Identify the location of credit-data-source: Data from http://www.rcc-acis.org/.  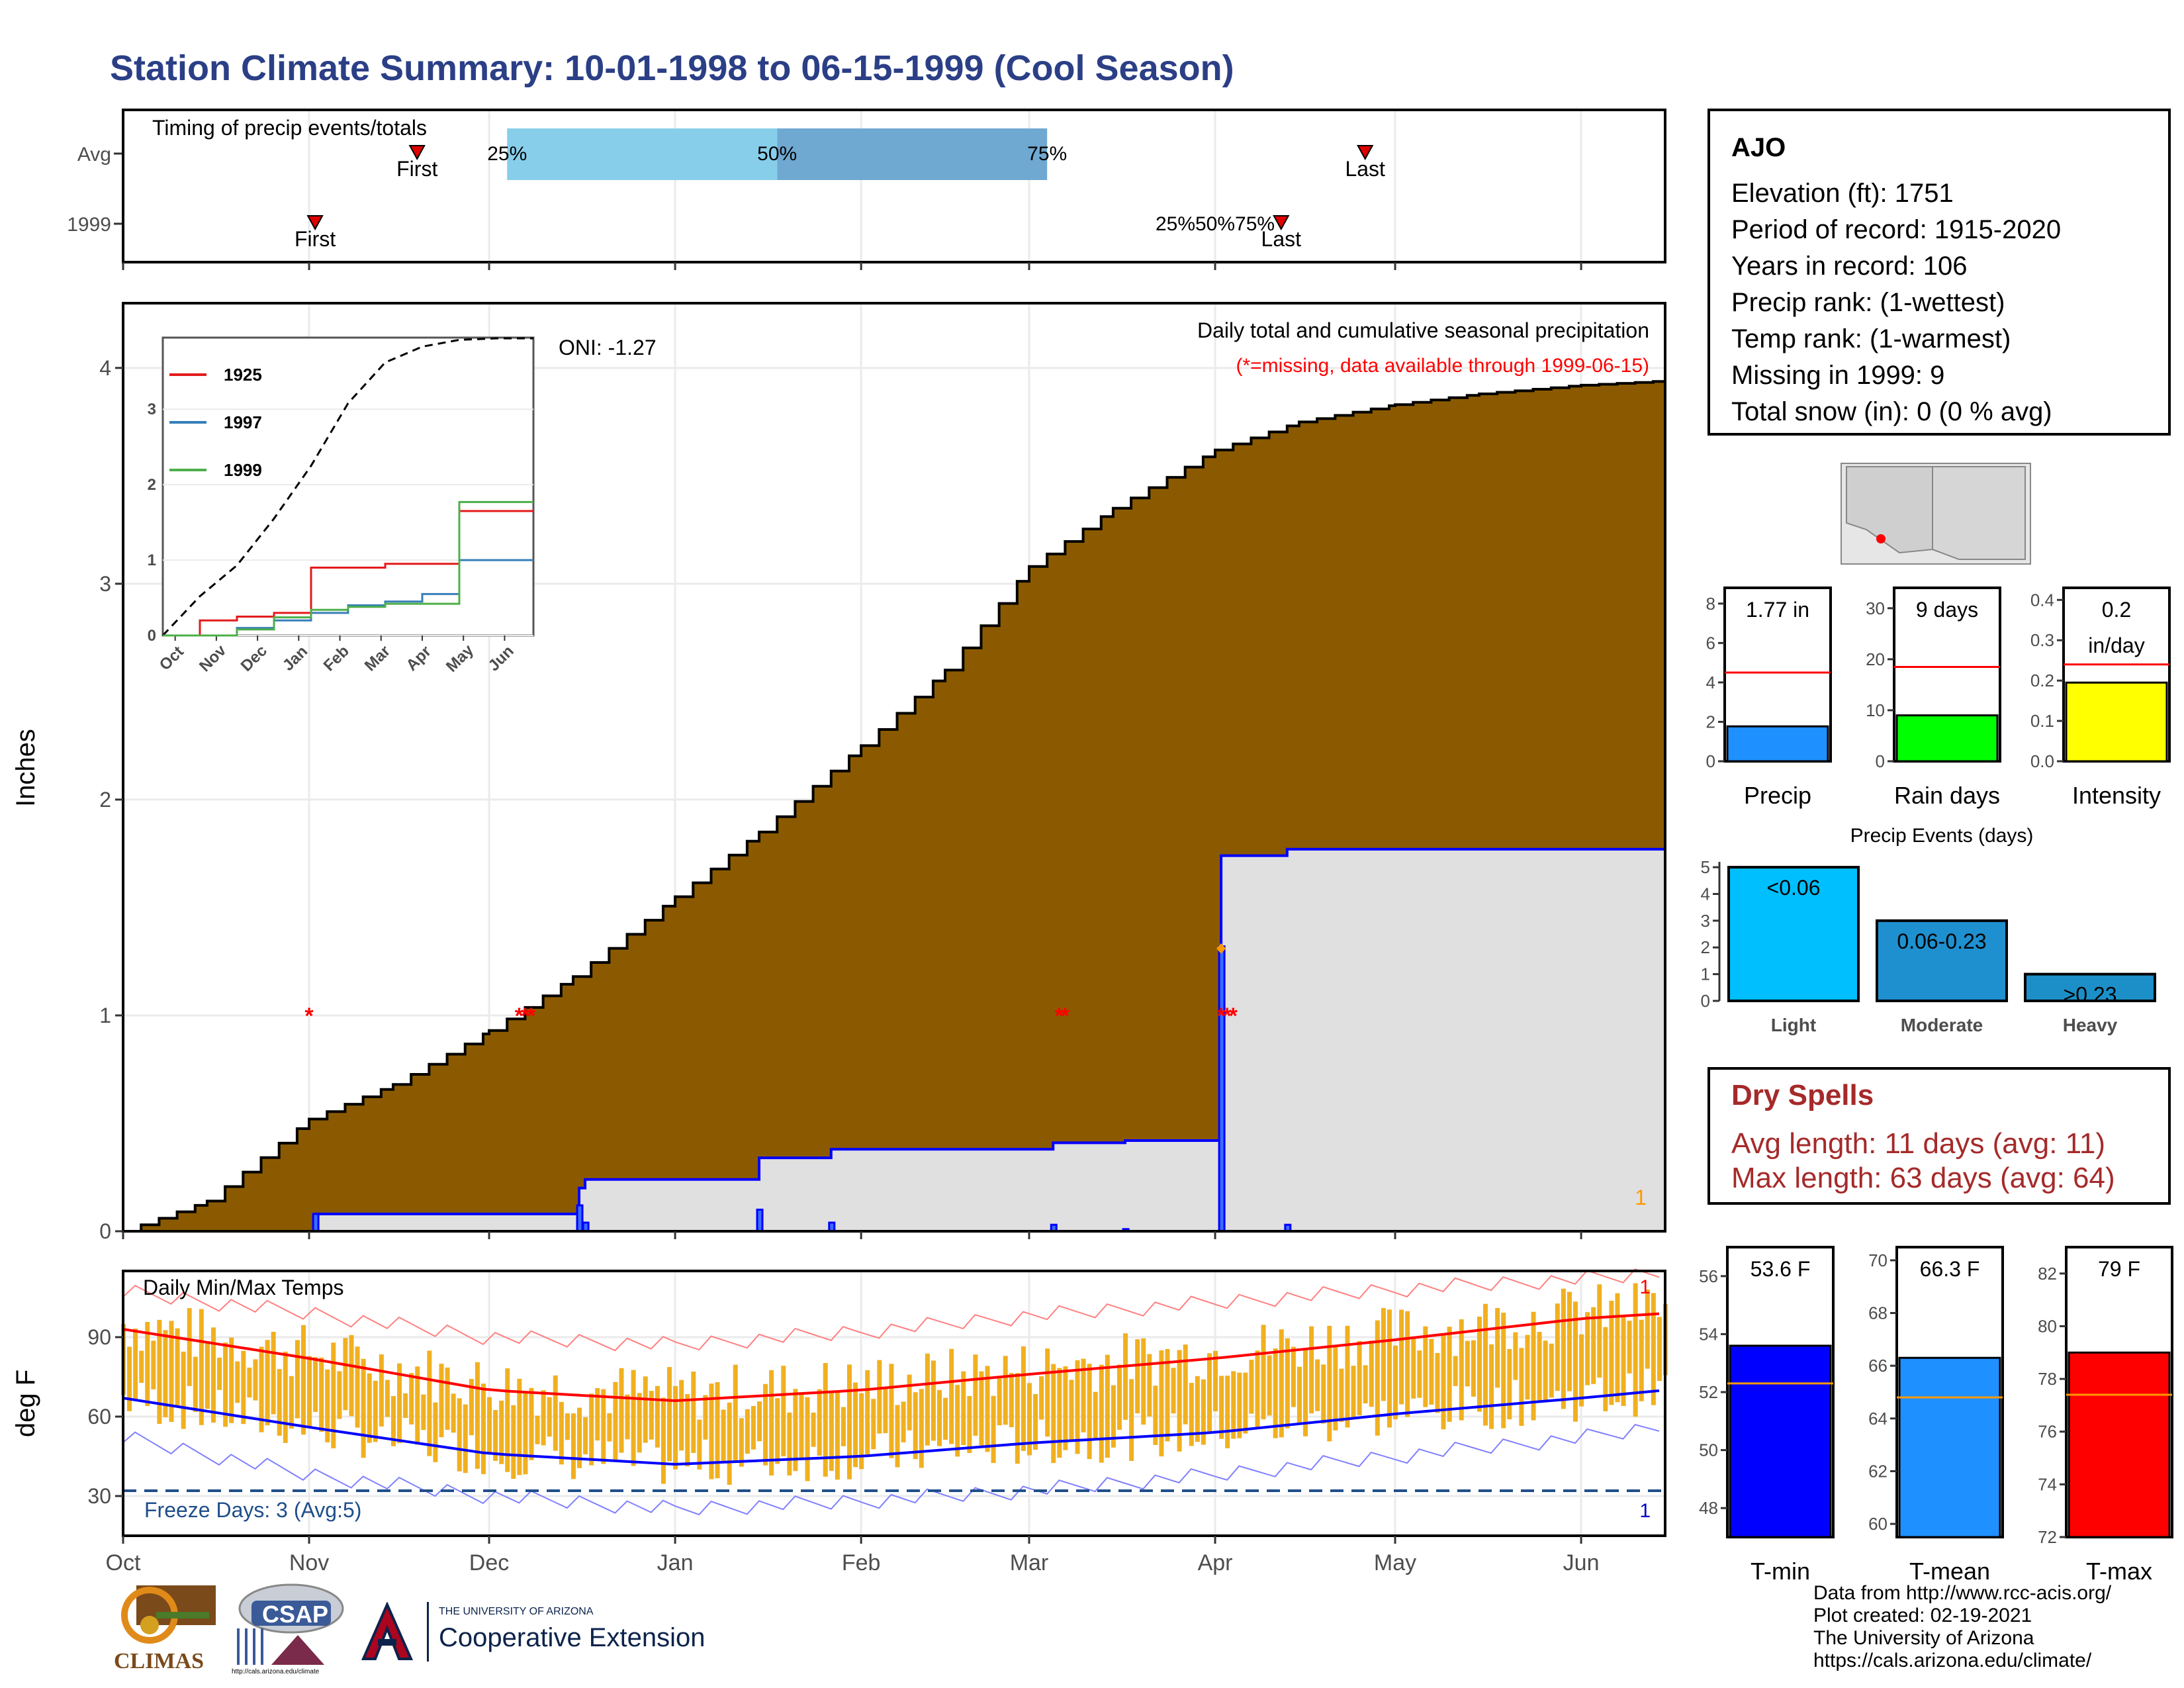
(1962, 1593).